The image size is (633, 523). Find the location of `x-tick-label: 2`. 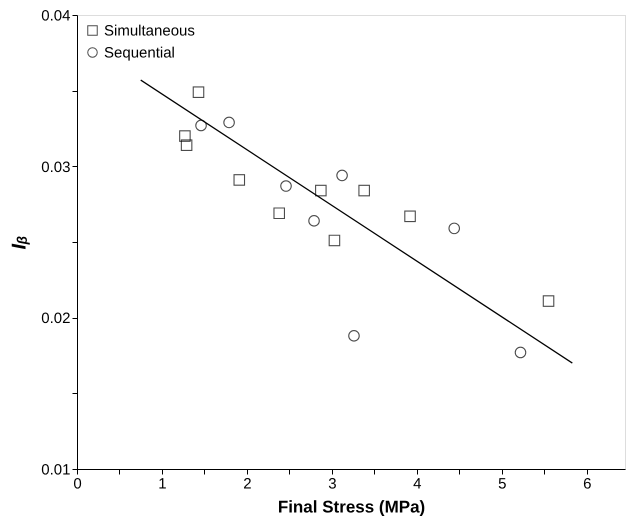

x-tick-label: 2 is located at coordinates (247, 484).